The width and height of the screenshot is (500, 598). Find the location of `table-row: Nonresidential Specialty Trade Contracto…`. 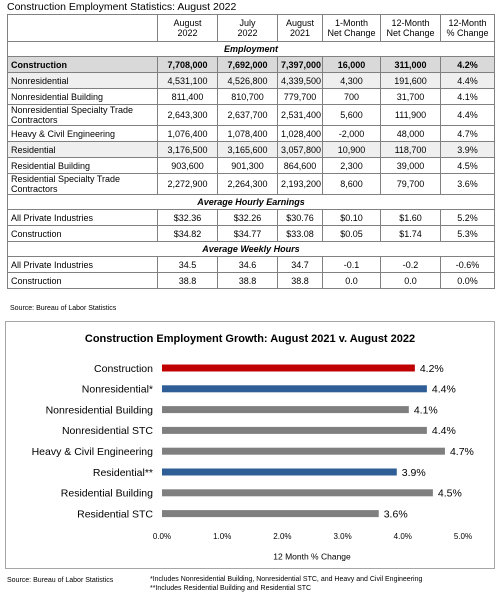

table-row: Nonresidential Specialty Trade Contracto… is located at coordinates (251, 115).